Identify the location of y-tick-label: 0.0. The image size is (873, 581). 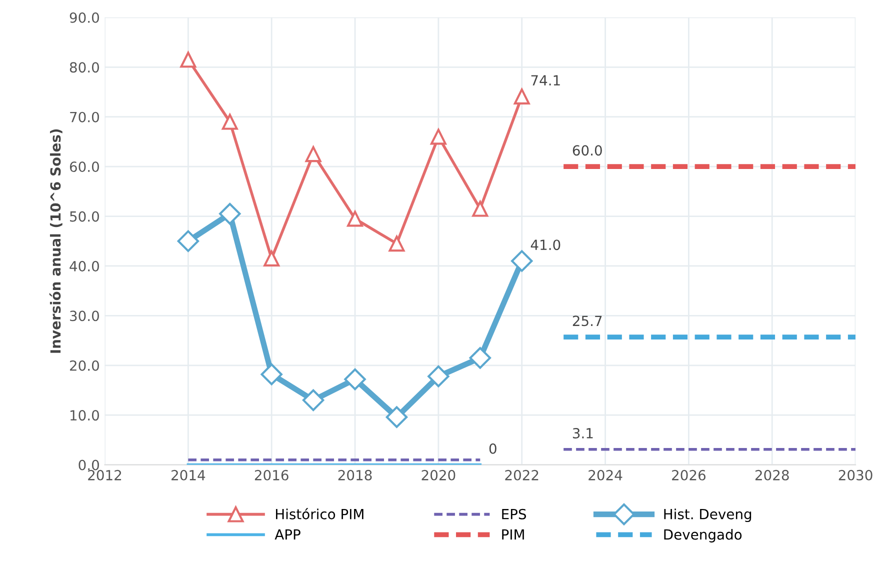
(88, 465).